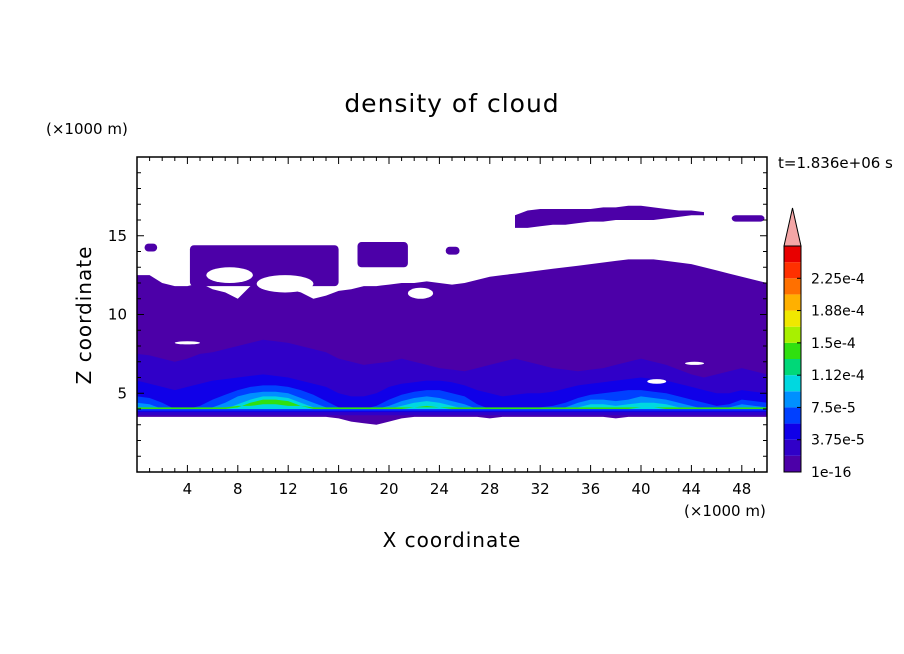 This screenshot has height=654, width=904. Describe the element at coordinates (188, 489) in the screenshot. I see `x-tick-label: 4` at that location.